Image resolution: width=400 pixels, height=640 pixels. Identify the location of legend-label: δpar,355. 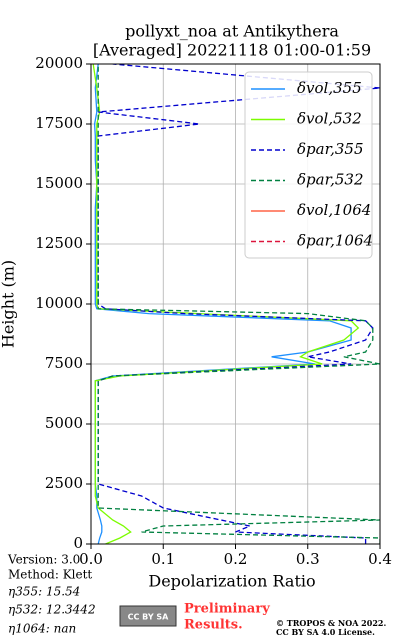
(330, 149).